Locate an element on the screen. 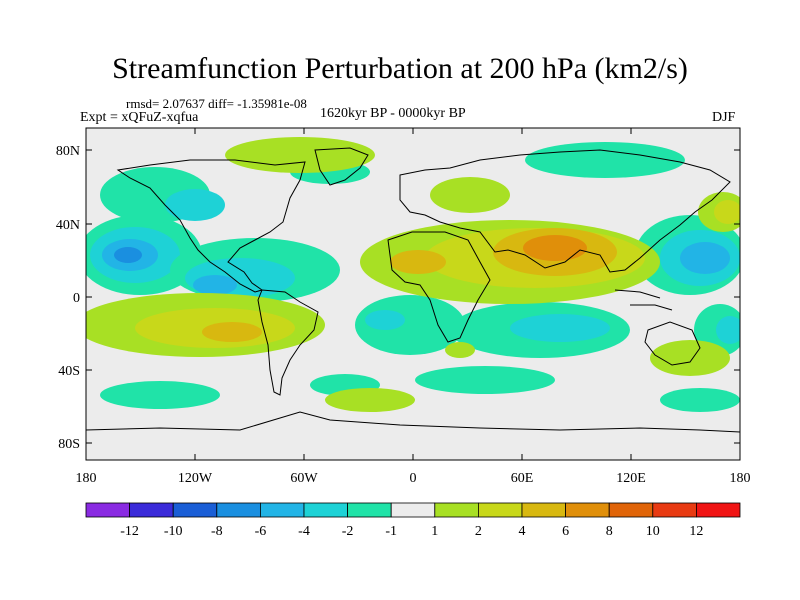 The image size is (800, 600). coast-north-america is located at coordinates (211, 226).